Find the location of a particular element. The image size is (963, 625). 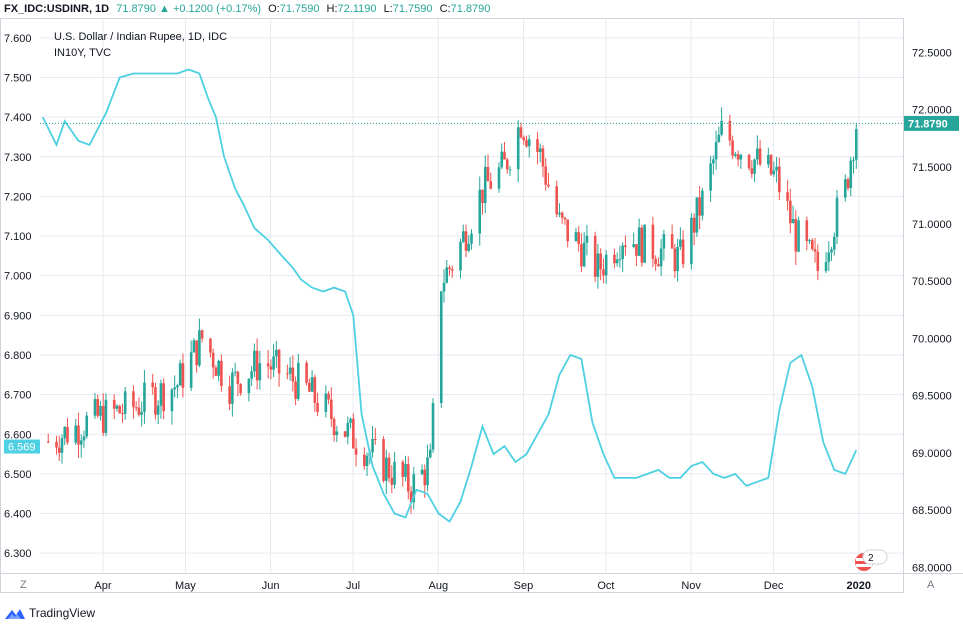

tradingview-logo-icon is located at coordinates (15, 614).